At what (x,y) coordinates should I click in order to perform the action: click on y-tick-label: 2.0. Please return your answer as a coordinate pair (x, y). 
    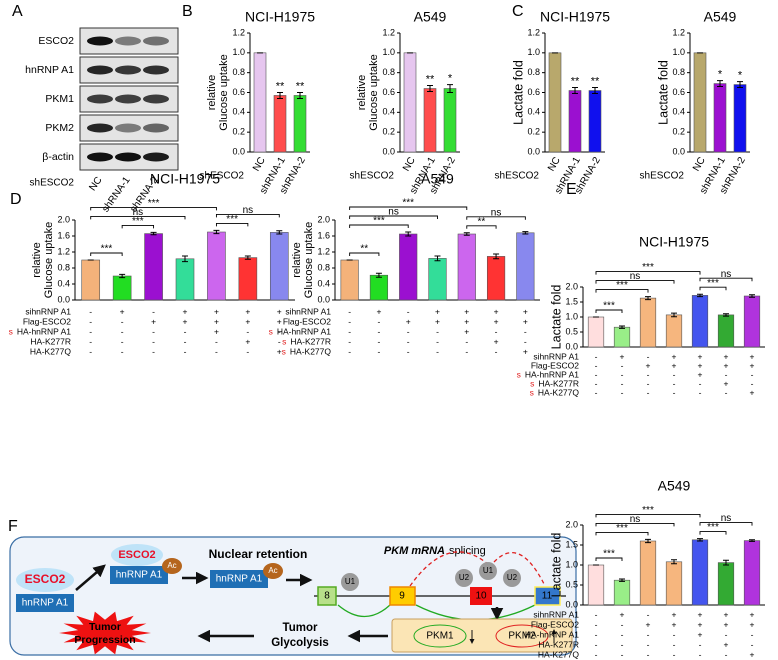
    Looking at the image, I should click on (571, 524).